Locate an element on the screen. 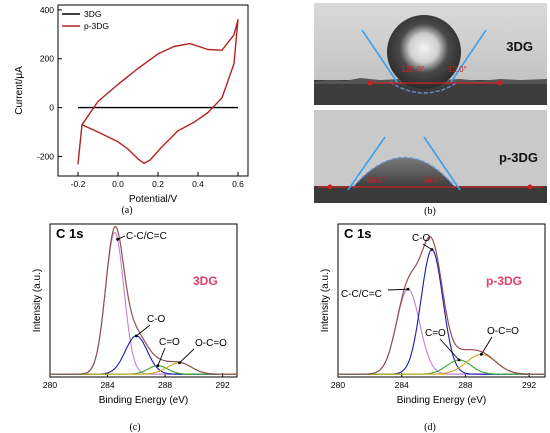  label-3dg: 3DG is located at coordinates (519, 46).